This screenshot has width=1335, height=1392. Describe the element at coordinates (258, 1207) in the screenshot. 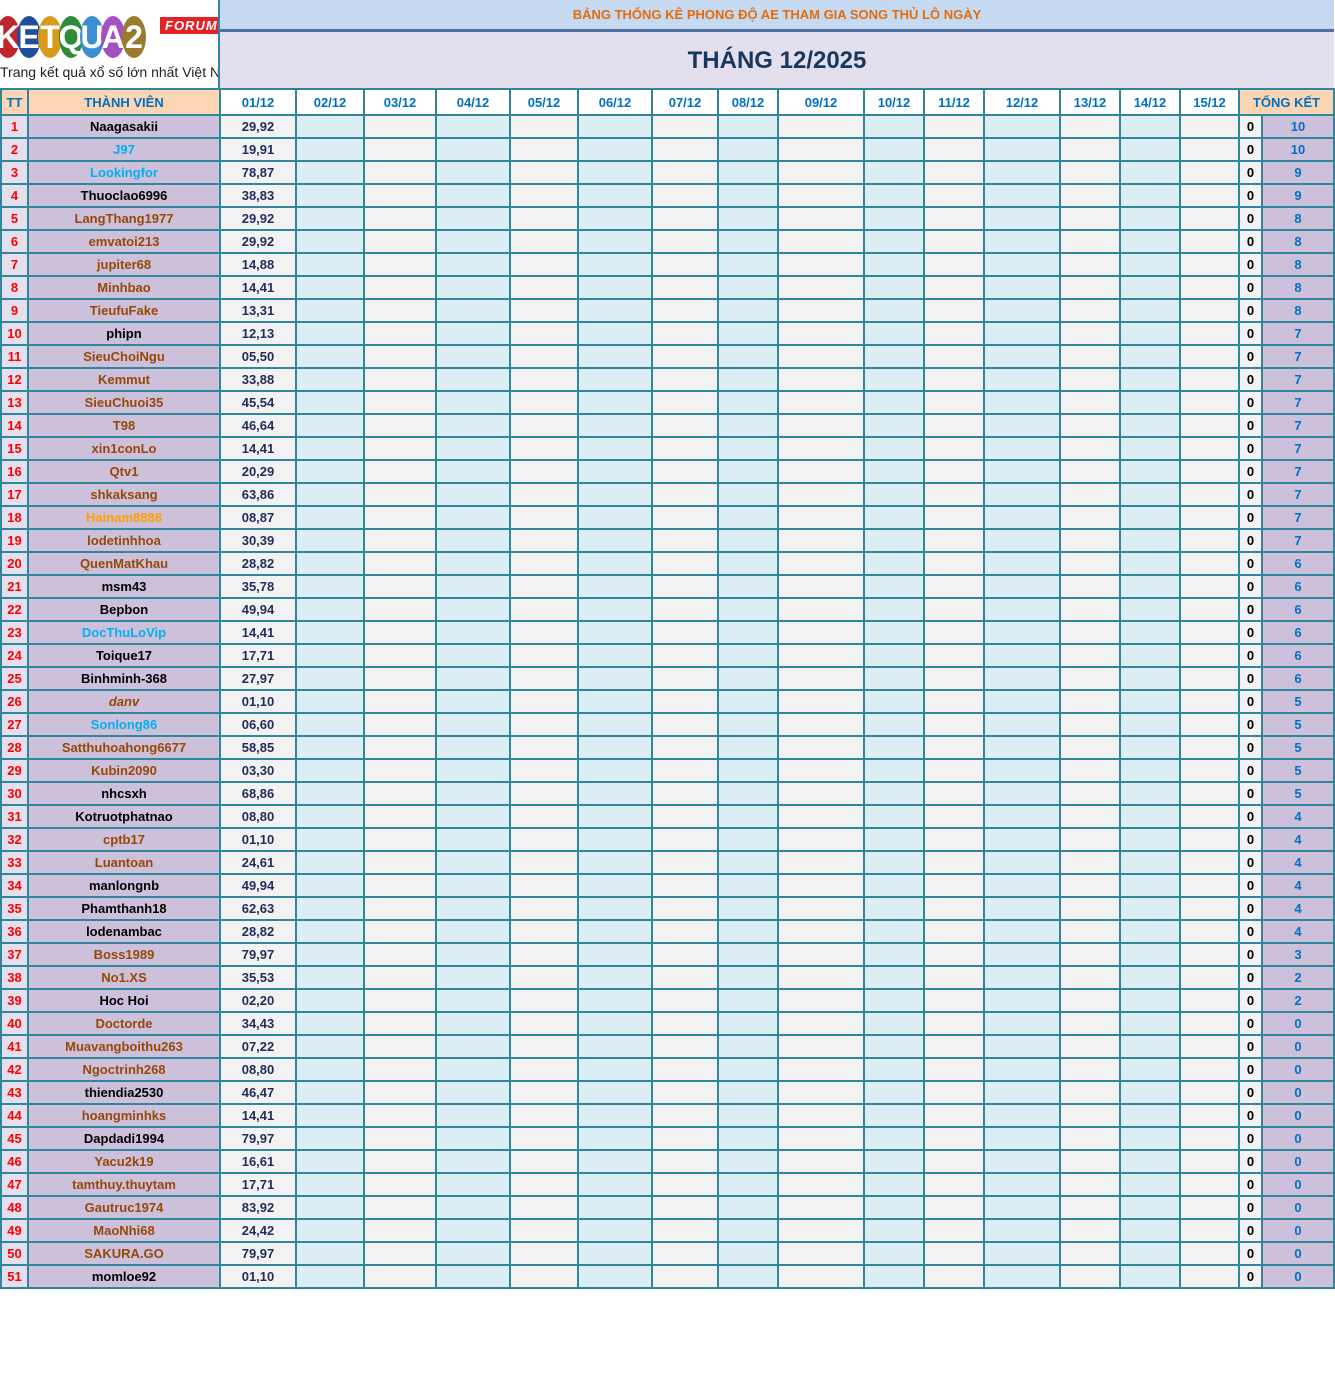

I see `day-value: 83,92` at that location.